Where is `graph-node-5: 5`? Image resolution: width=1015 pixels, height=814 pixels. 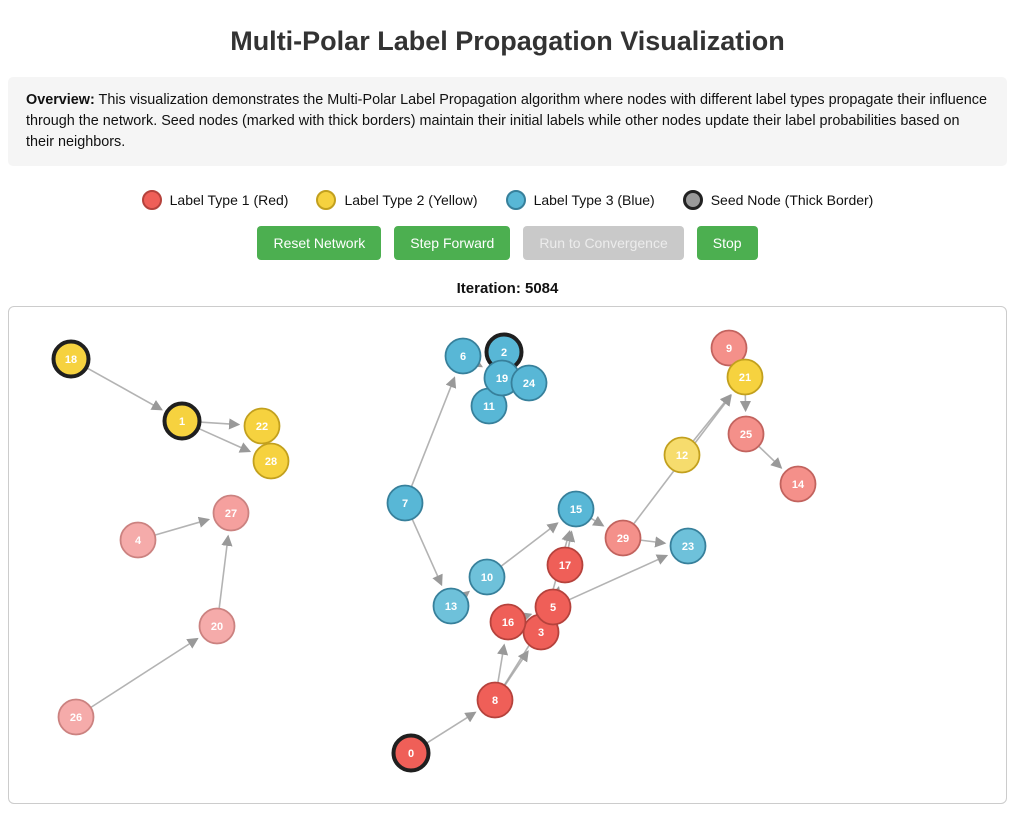
graph-node-5: 5 is located at coordinates (553, 606).